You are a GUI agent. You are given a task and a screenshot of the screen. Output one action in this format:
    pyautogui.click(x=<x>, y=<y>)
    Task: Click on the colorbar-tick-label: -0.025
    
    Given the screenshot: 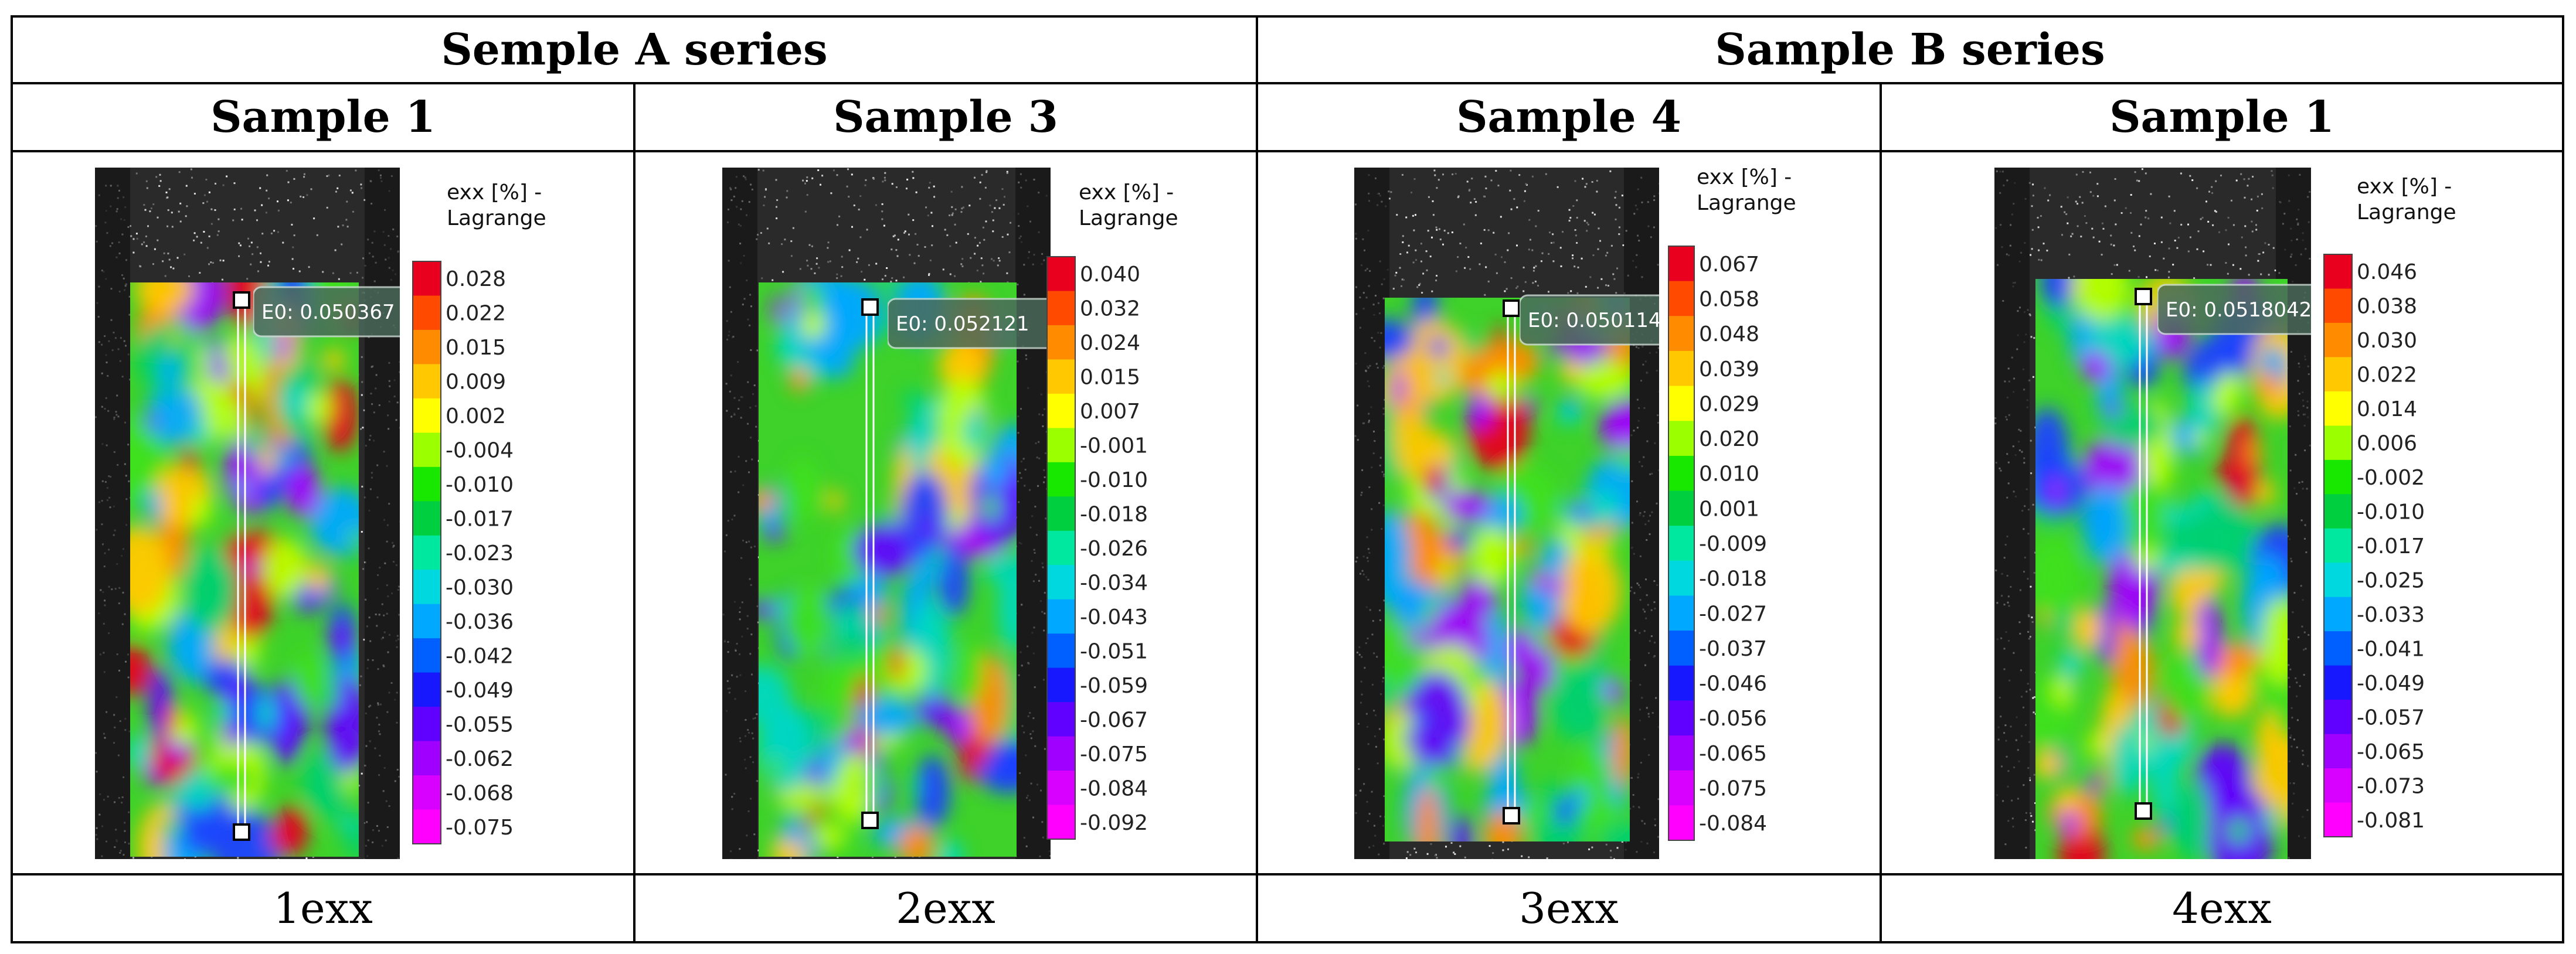 What is the action you would take?
    pyautogui.click(x=2391, y=581)
    